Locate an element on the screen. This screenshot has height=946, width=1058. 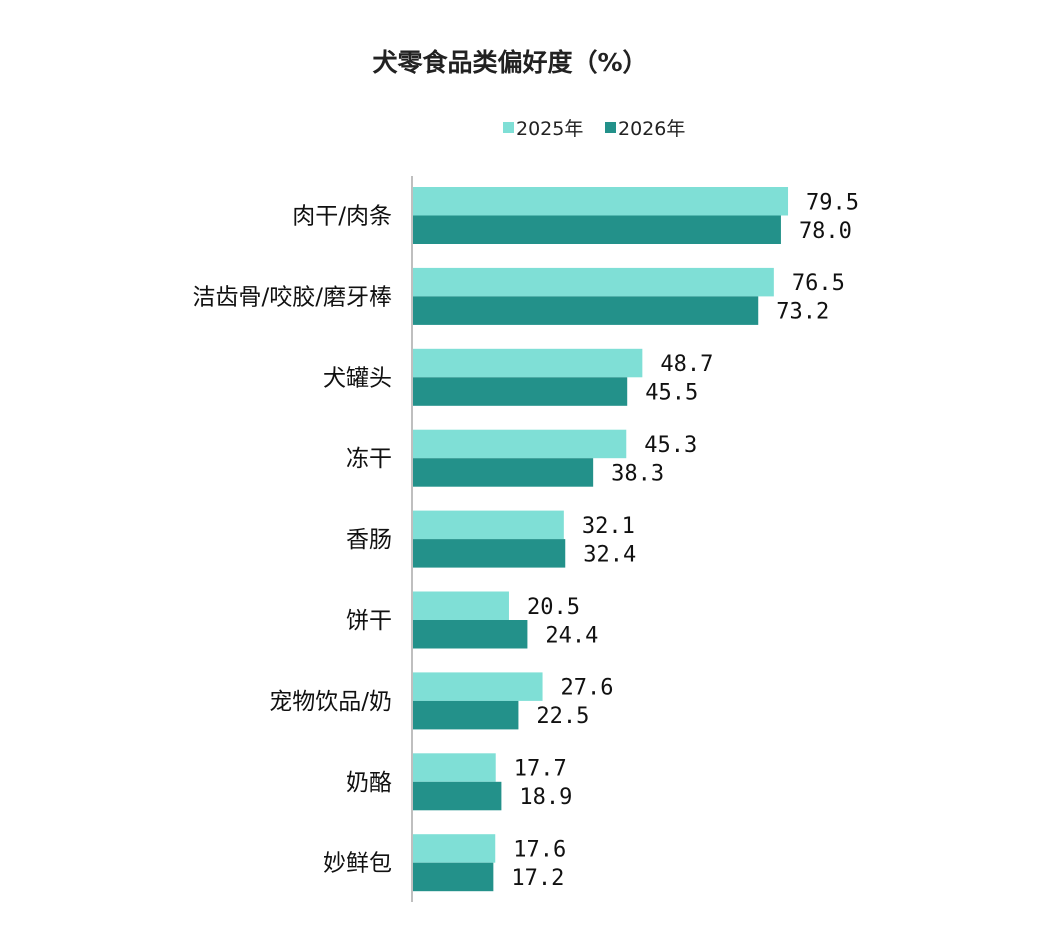
legend-label-2: 2026年 is located at coordinates (651, 129).